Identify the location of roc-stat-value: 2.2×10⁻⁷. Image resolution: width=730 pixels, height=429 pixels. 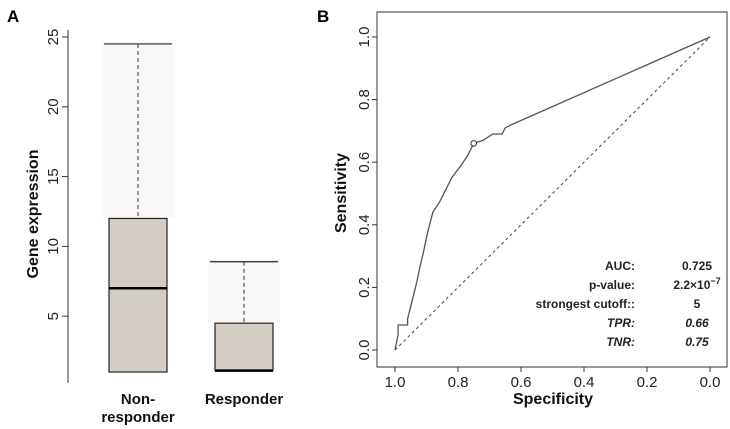
(696, 284).